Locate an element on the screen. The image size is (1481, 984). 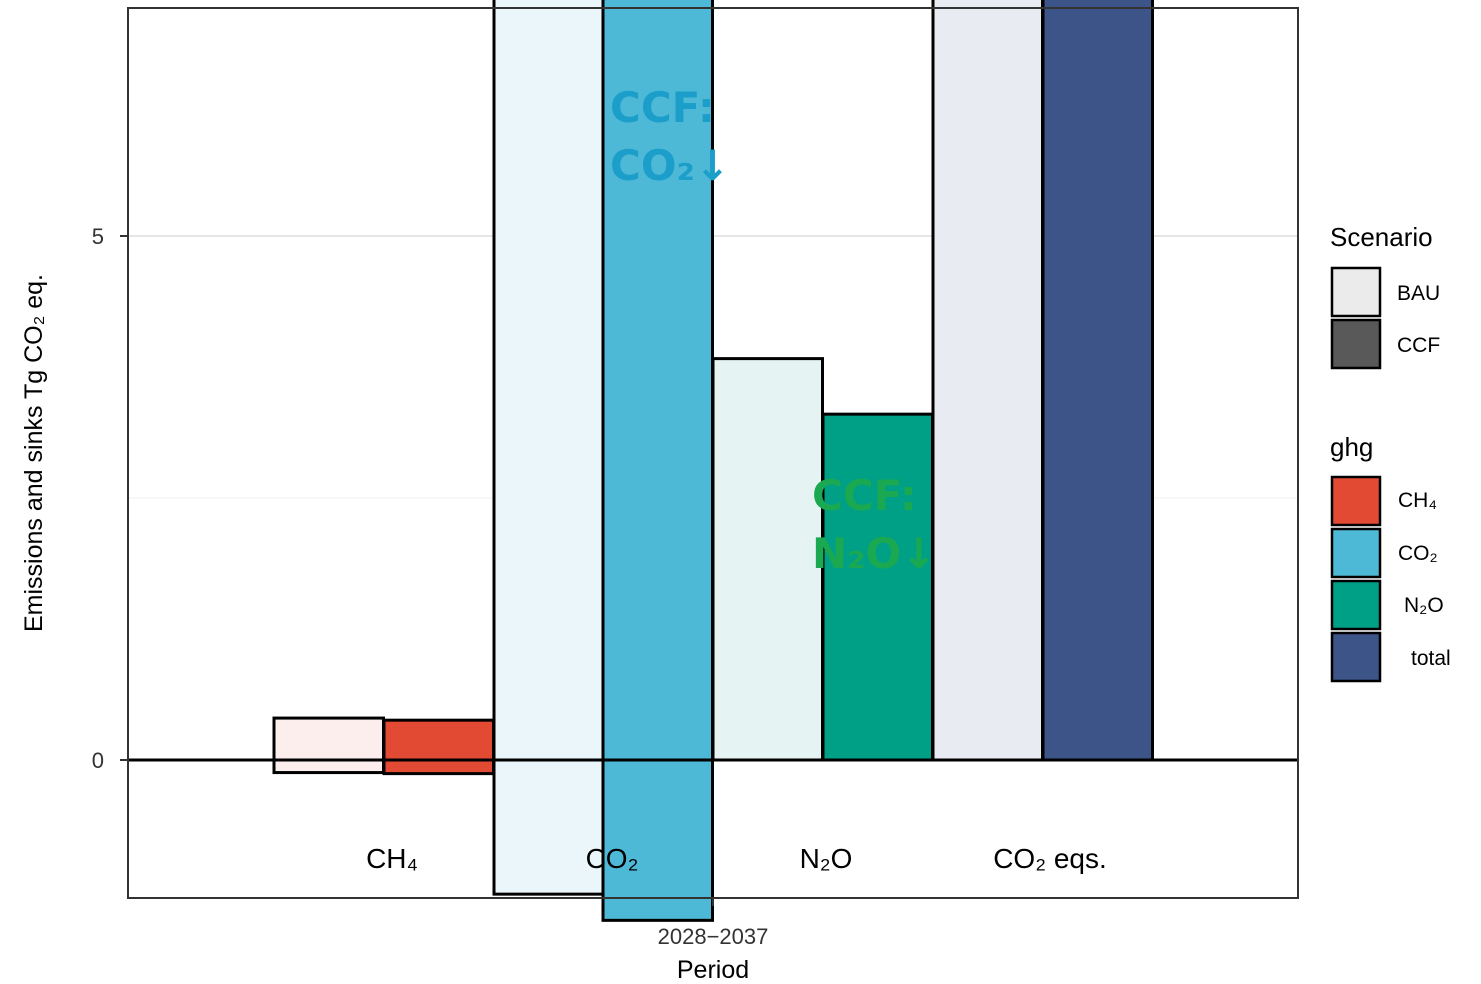
legend-label-ccf: CCF is located at coordinates (1418, 345).